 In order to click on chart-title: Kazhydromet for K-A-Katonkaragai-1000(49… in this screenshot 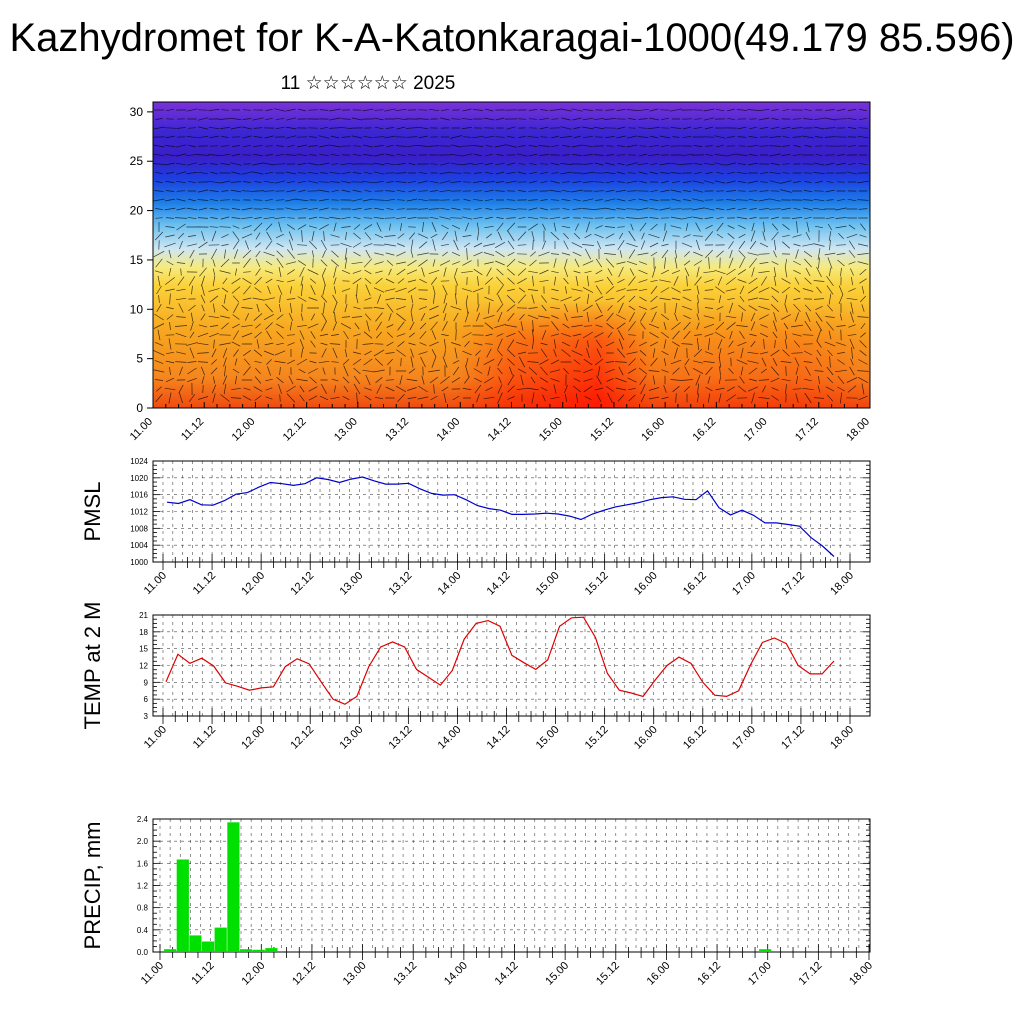, I will do `click(512, 38)`.